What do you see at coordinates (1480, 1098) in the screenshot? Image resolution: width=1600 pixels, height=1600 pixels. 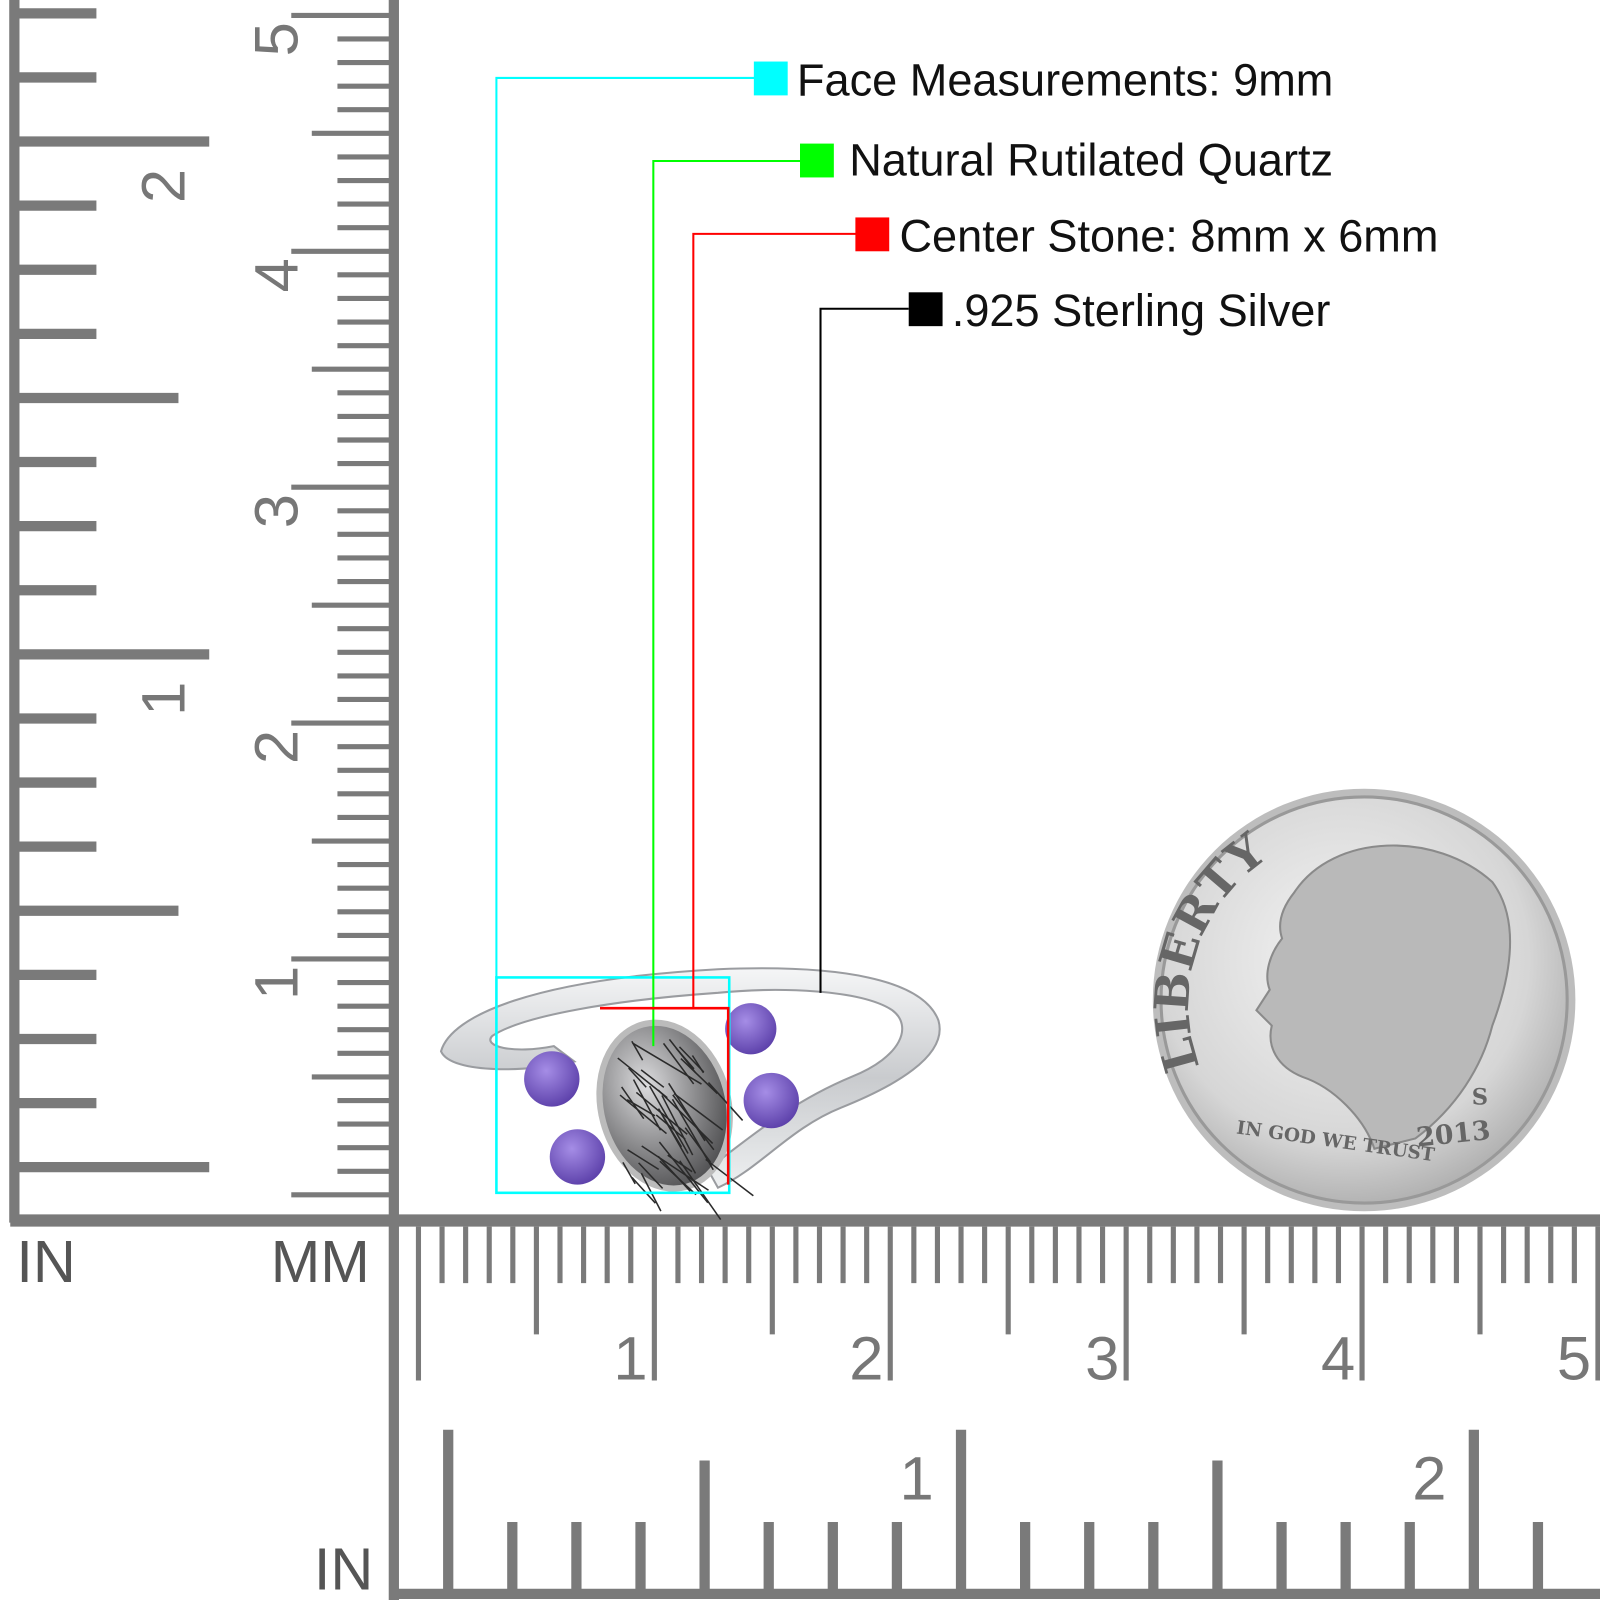 I see `coin-mint-mark: S` at bounding box center [1480, 1098].